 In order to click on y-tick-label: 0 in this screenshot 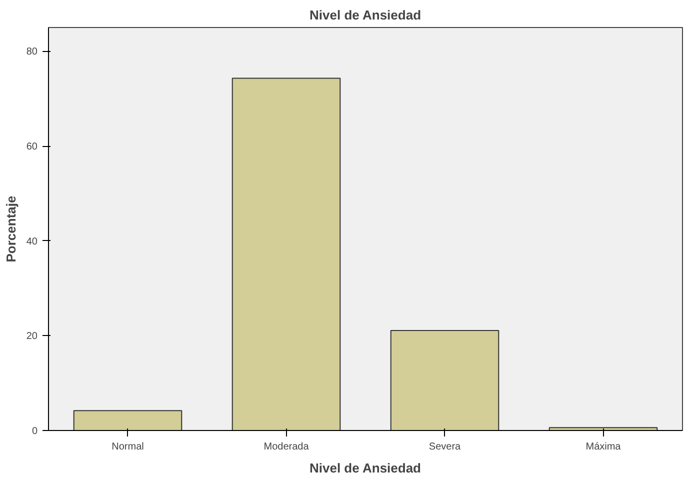, I will do `click(35, 431)`.